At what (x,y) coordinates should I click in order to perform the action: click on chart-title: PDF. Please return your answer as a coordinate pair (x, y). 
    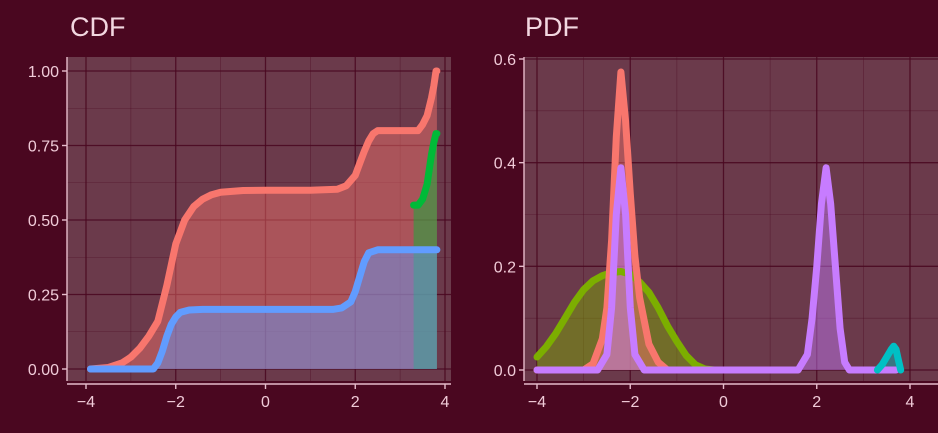
    Looking at the image, I should click on (552, 27).